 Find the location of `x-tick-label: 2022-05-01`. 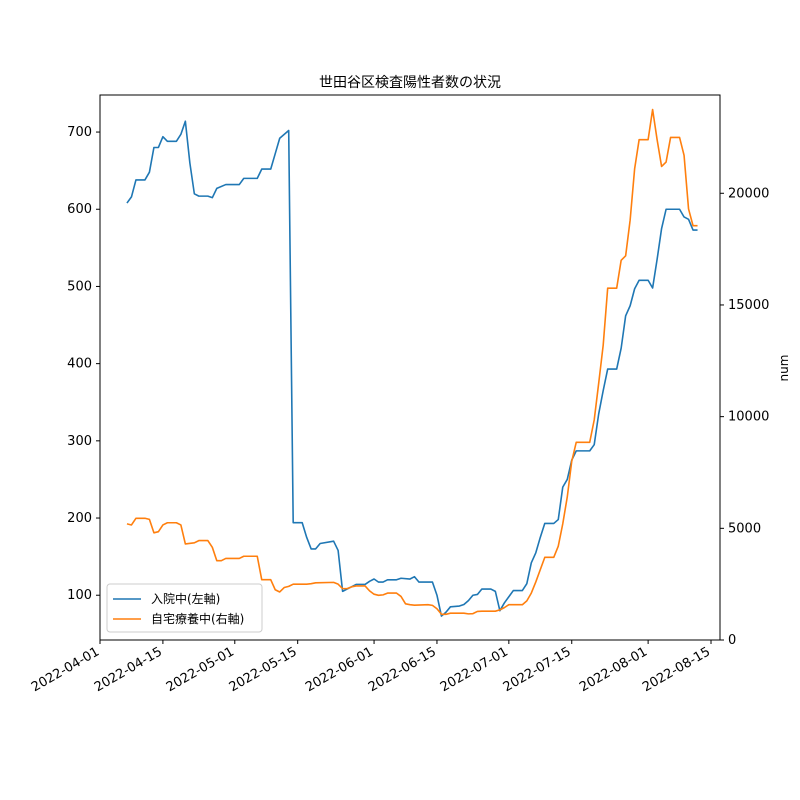

x-tick-label: 2022-05-01 is located at coordinates (200, 669).